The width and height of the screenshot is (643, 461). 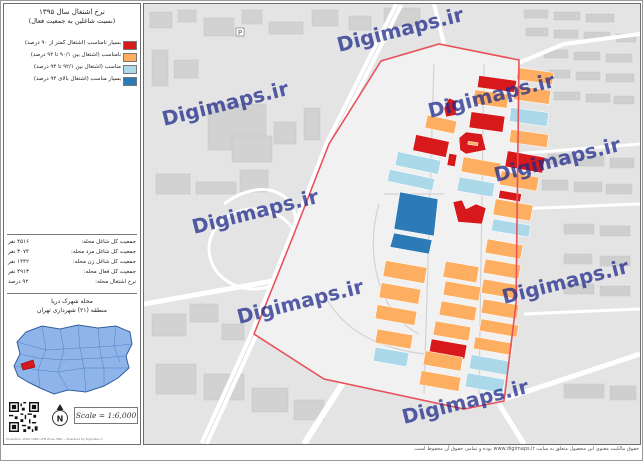 I want to click on qr-code, so click(x=24, y=417).